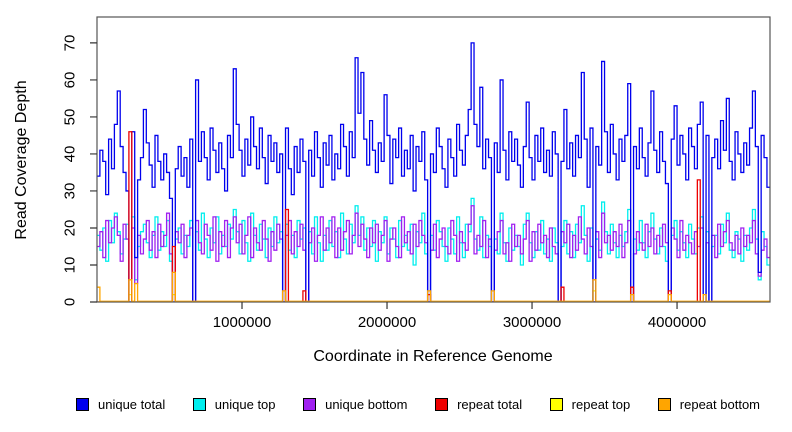 Image resolution: width=792 pixels, height=432 pixels. Describe the element at coordinates (70, 43) in the screenshot. I see `y-tick-label: 70` at that location.